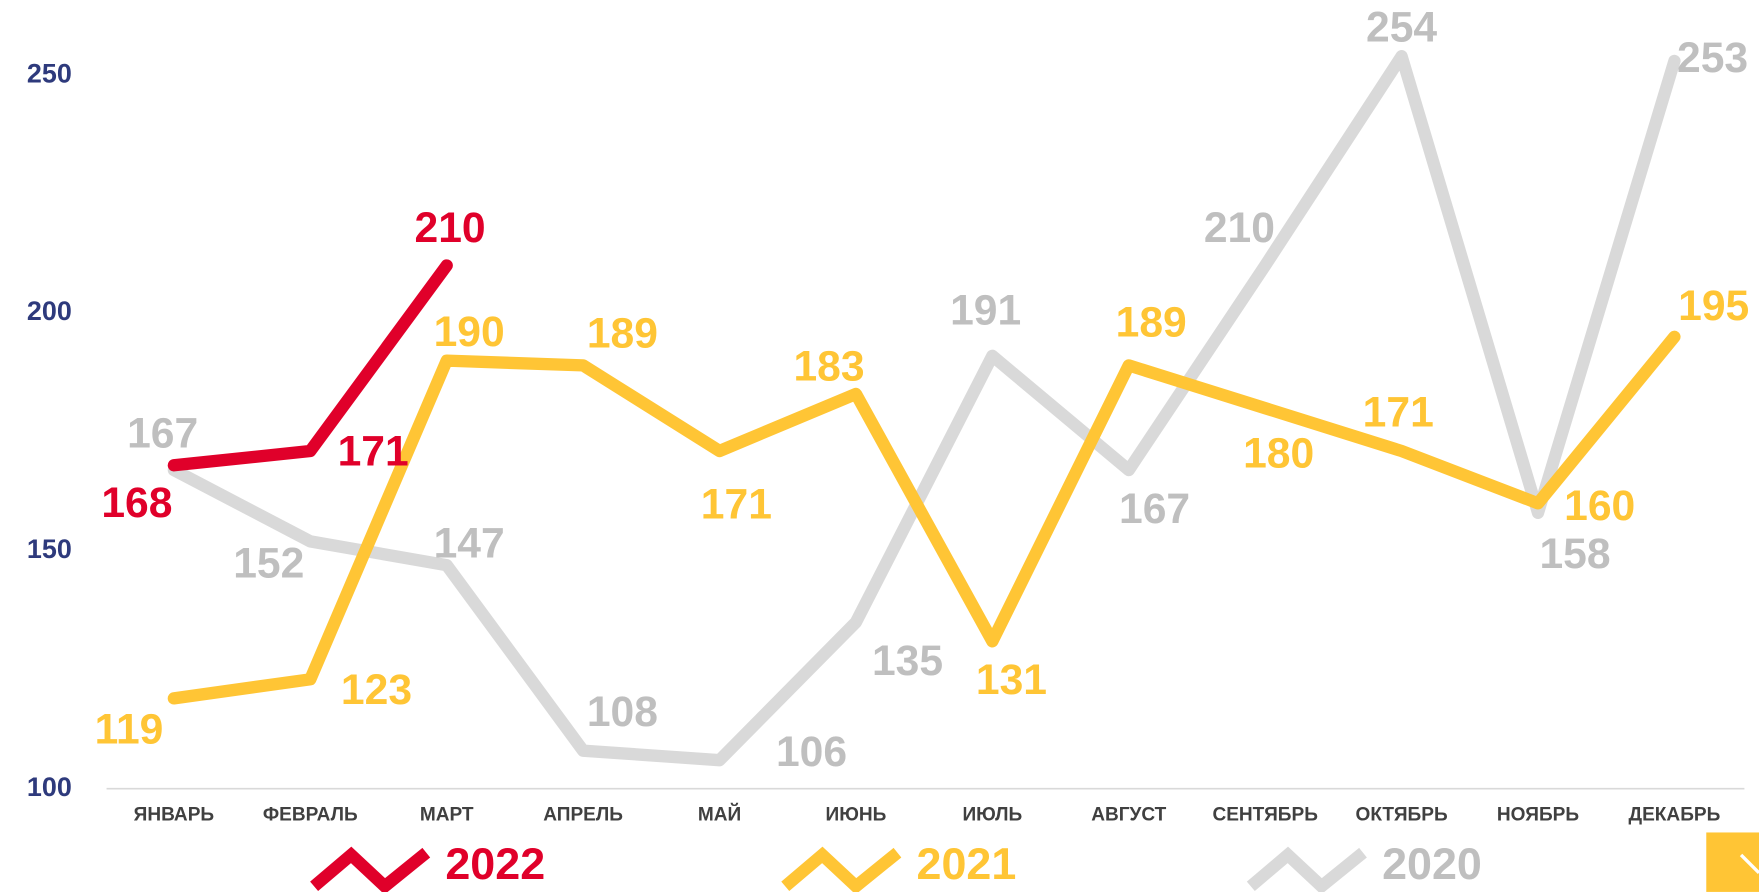 The width and height of the screenshot is (1759, 892). Describe the element at coordinates (1278, 454) in the screenshot. I see `data-label: 180` at that location.